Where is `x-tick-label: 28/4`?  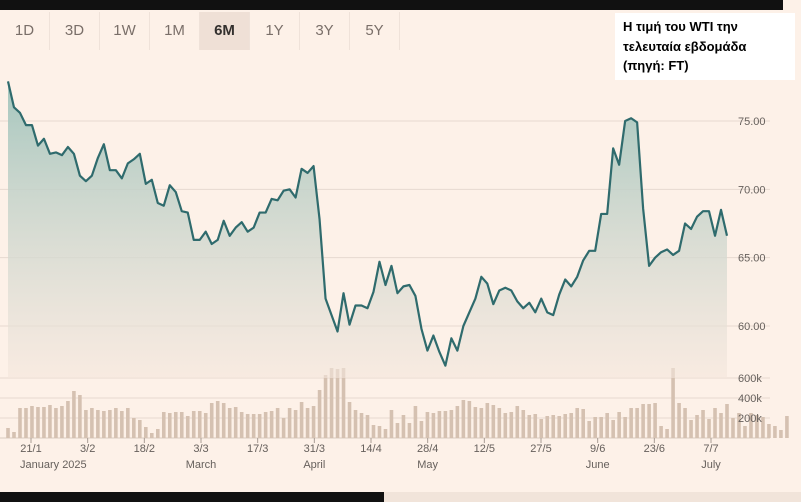
x-tick-label: 28/4 is located at coordinates (427, 449).